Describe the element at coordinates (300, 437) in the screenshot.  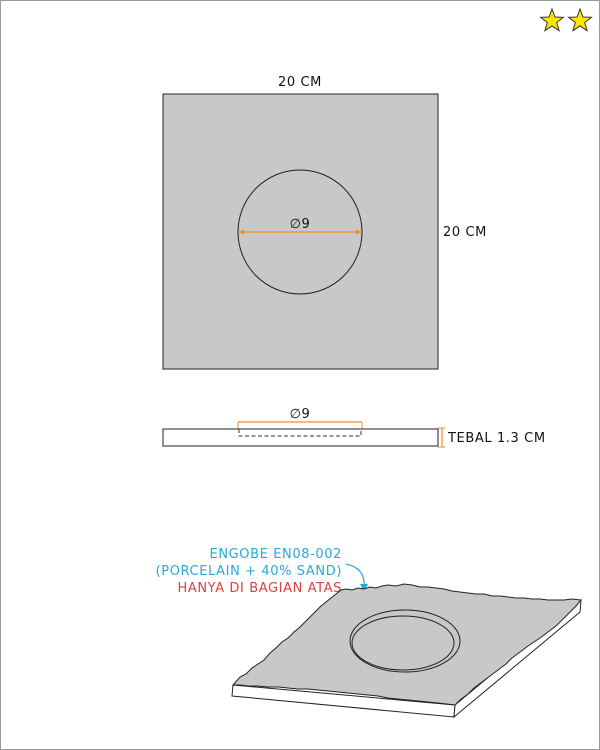
I see `tile-side-view` at that location.